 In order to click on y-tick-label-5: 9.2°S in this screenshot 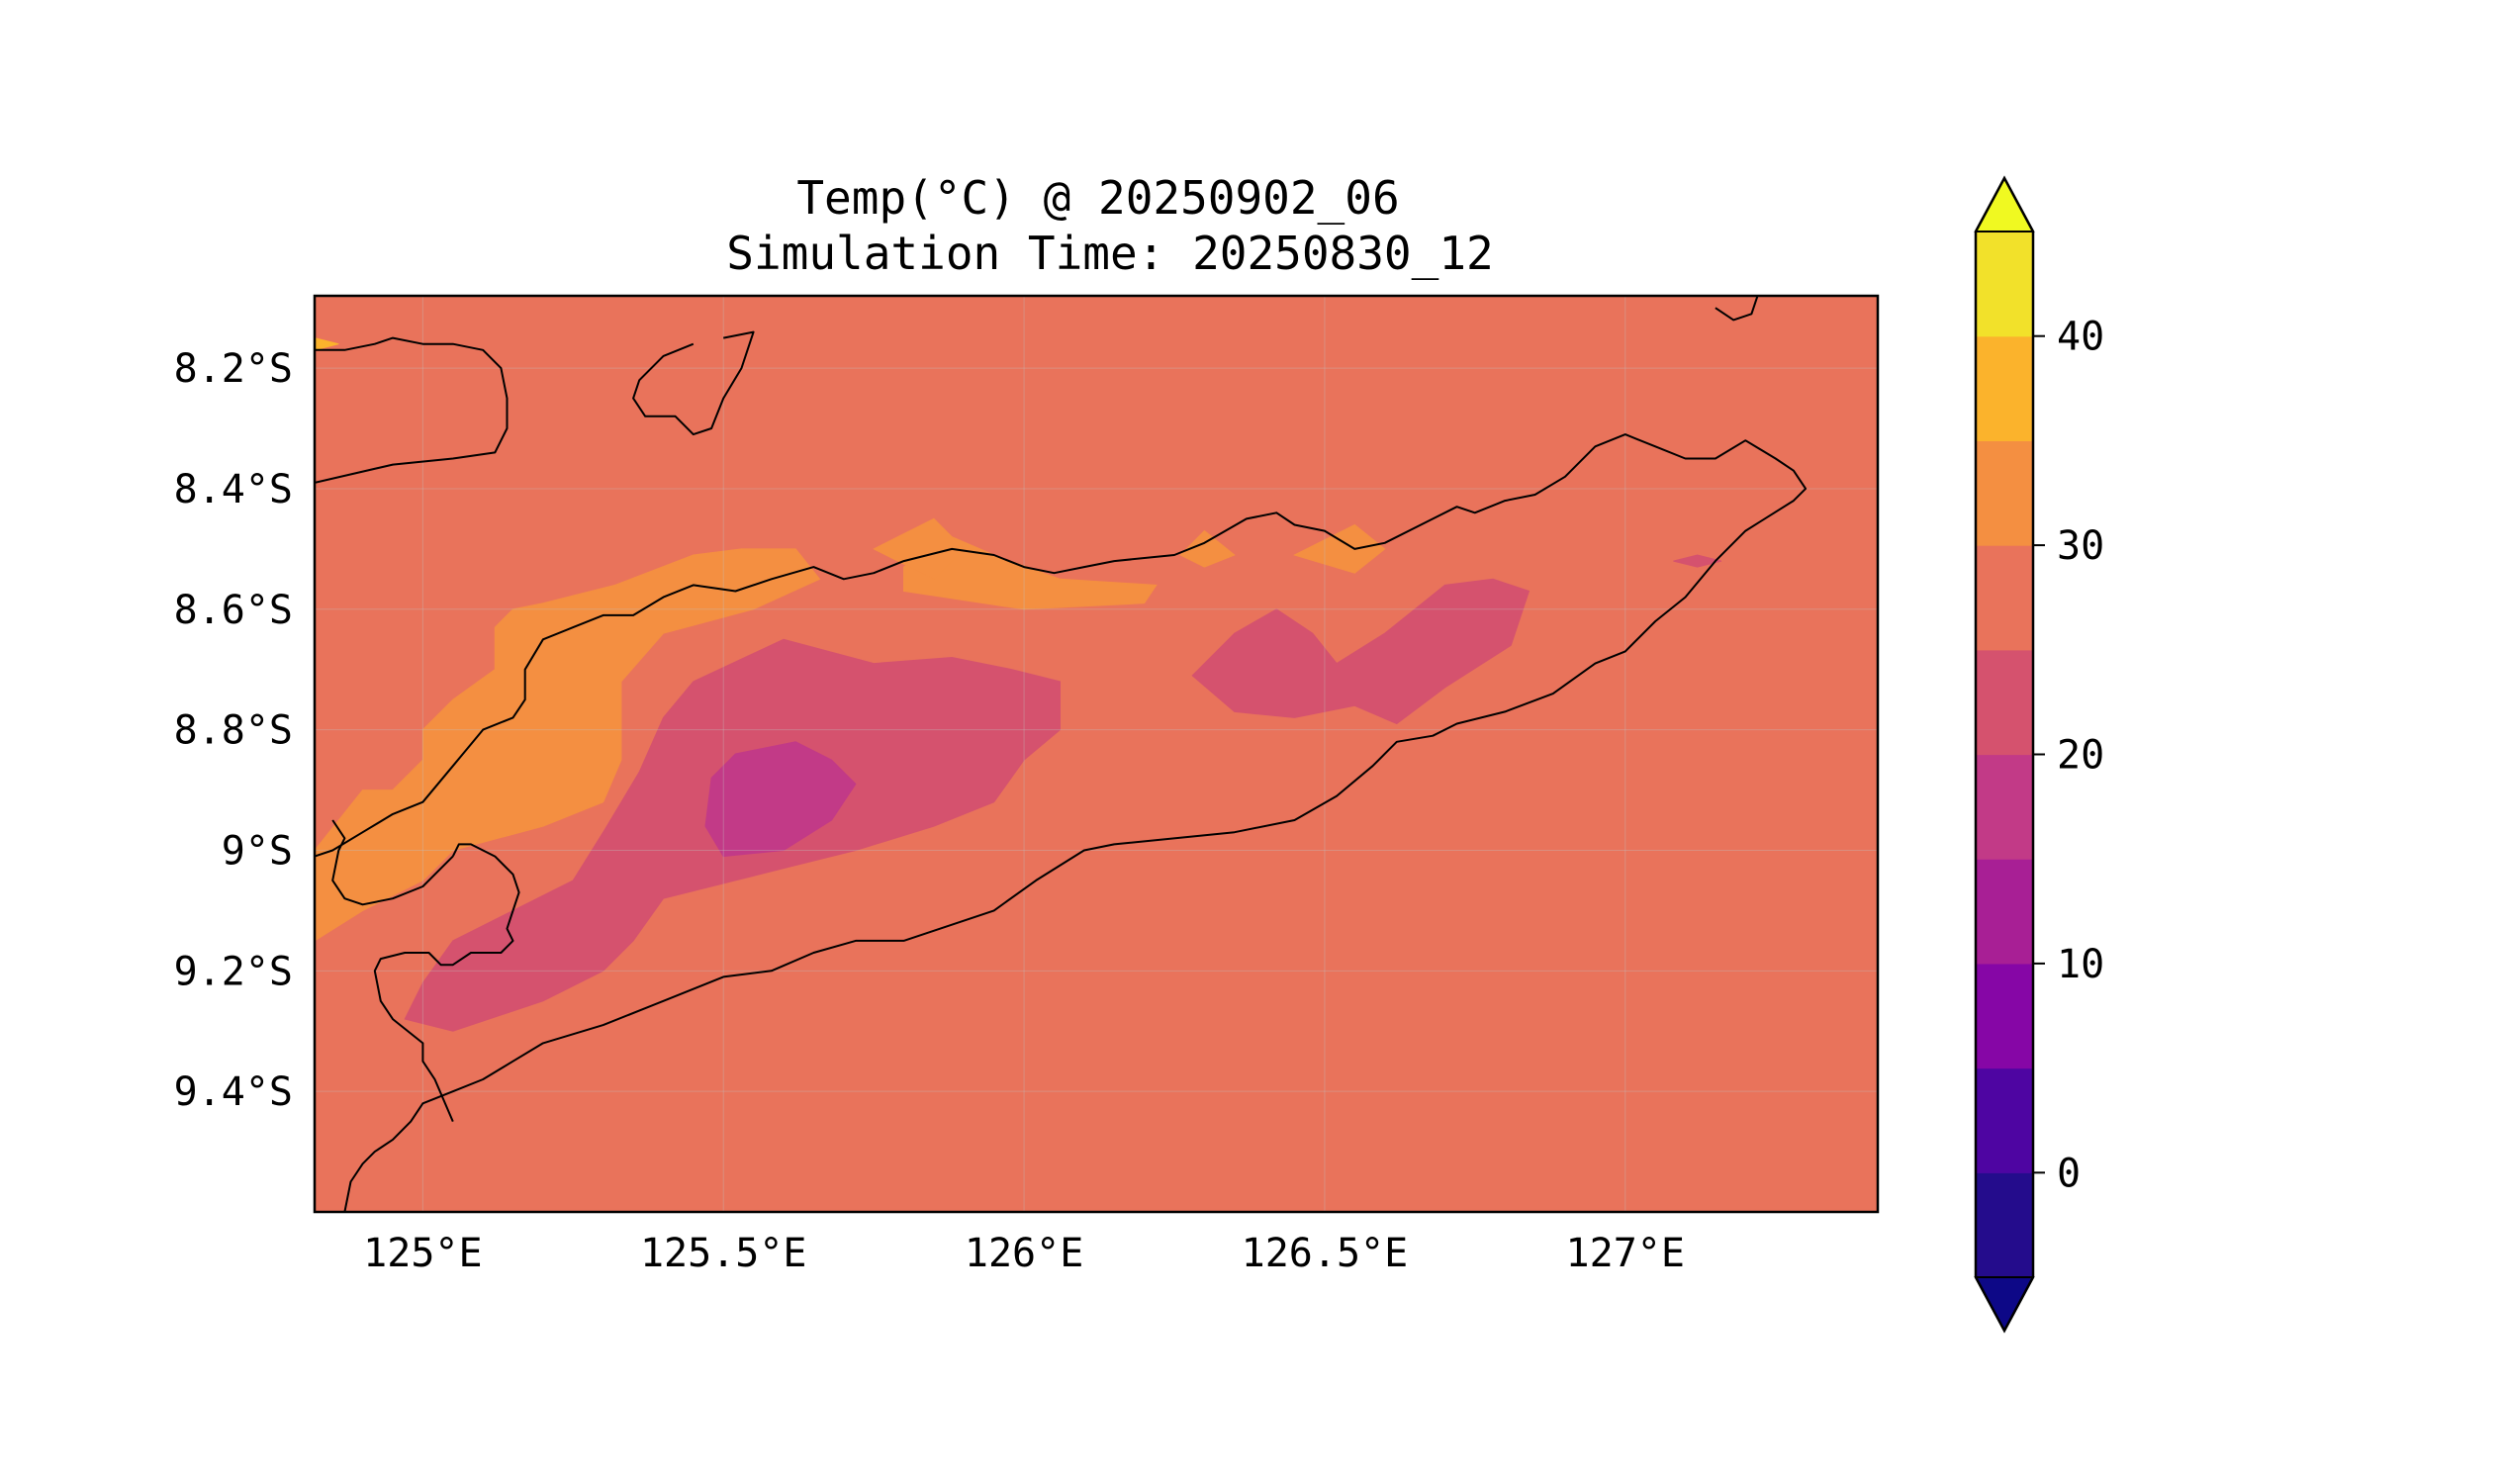, I will do `click(233, 971)`.